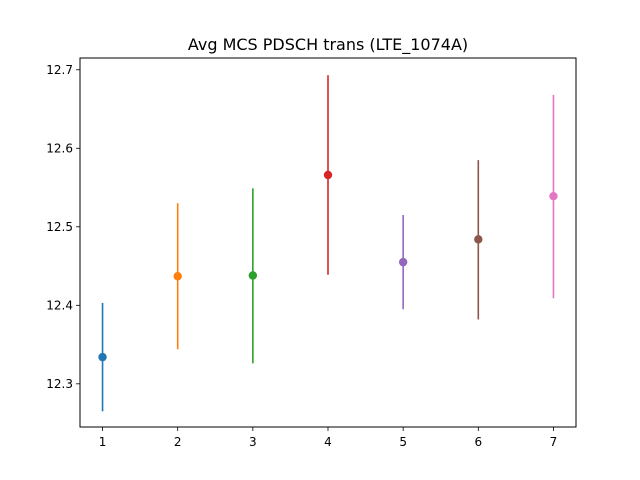 This screenshot has width=640, height=480. What do you see at coordinates (328, 442) in the screenshot?
I see `x-tick-label-4: 4` at bounding box center [328, 442].